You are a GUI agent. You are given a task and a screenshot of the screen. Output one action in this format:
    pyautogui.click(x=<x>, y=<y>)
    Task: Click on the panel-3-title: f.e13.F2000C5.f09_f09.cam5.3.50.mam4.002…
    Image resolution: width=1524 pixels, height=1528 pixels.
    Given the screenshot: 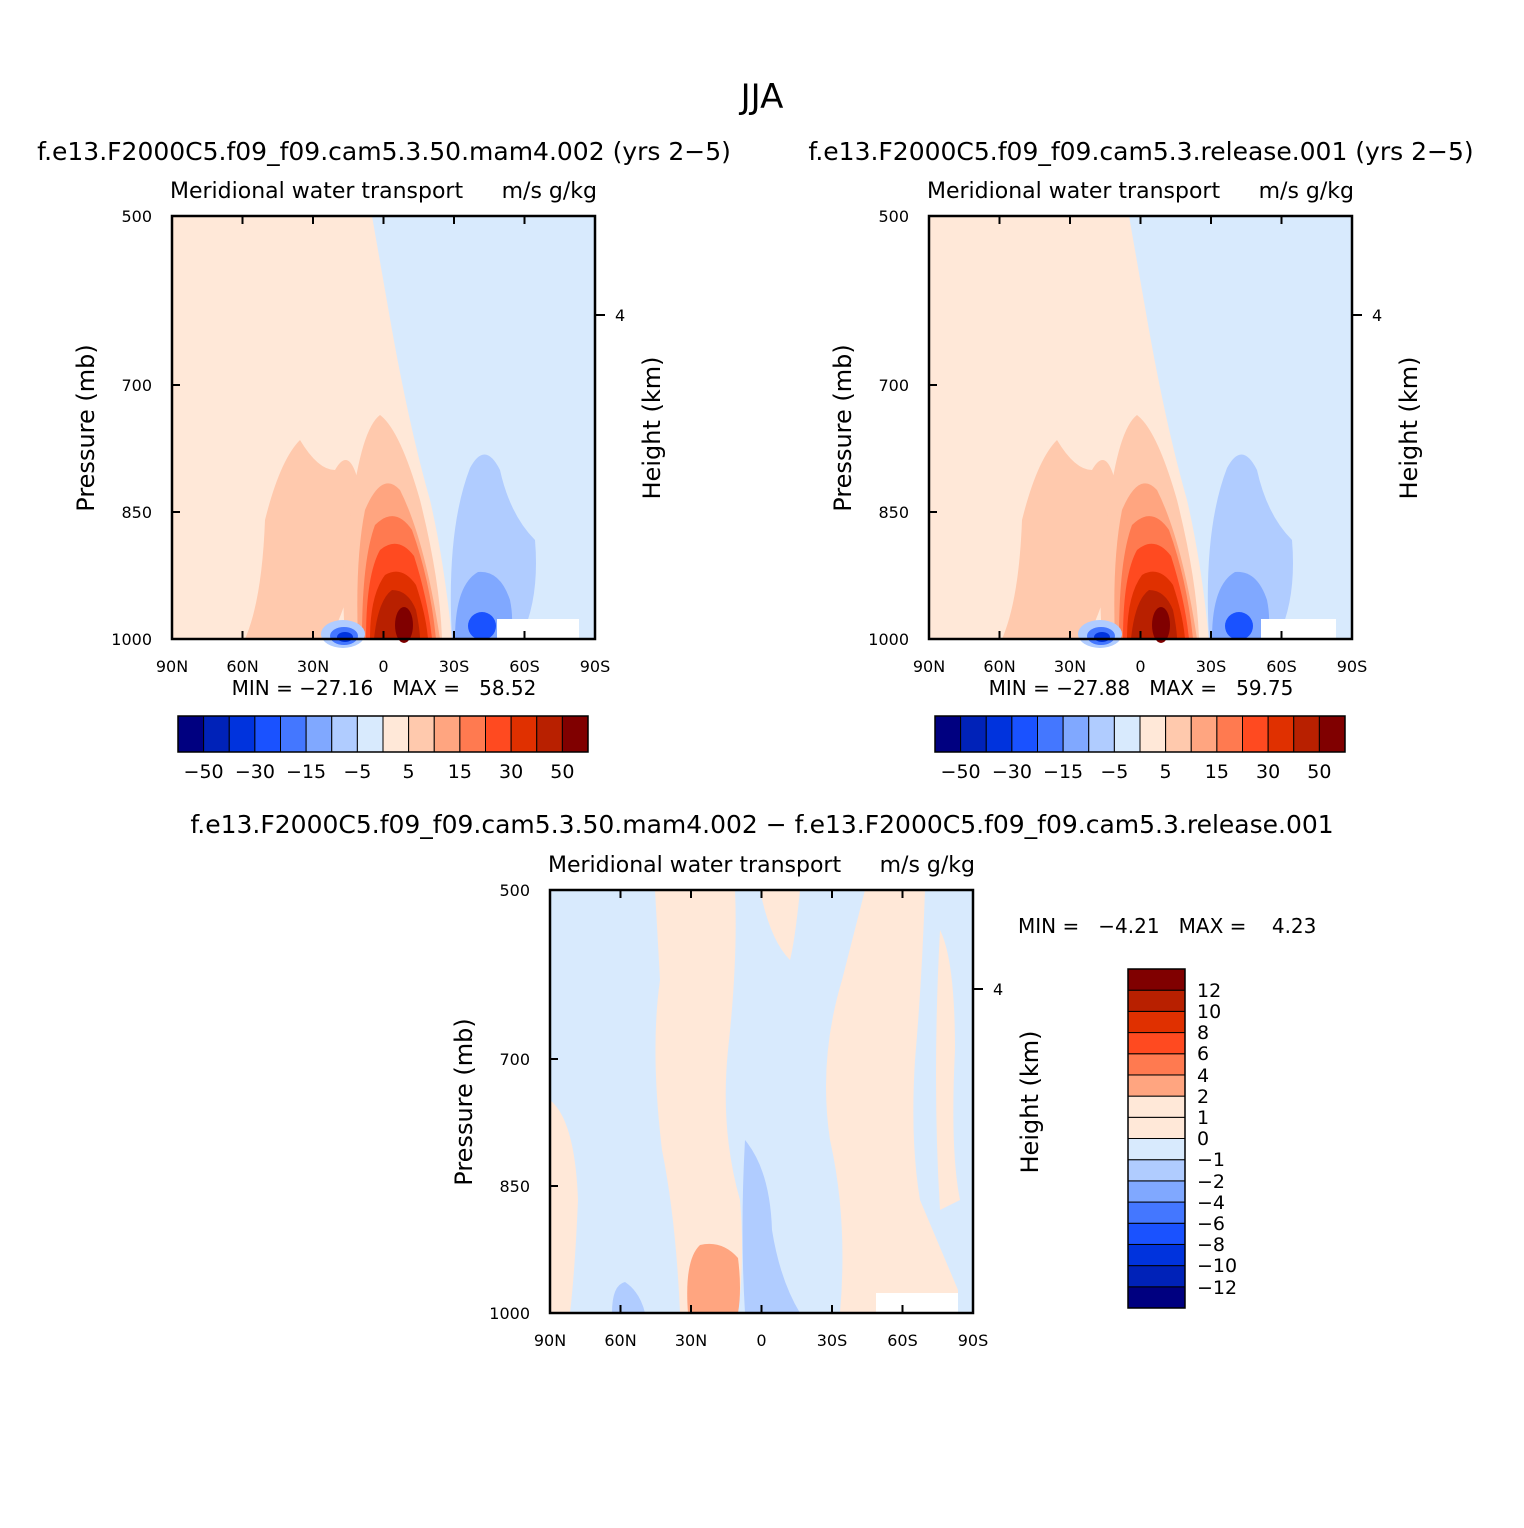 What is the action you would take?
    pyautogui.click(x=761, y=824)
    